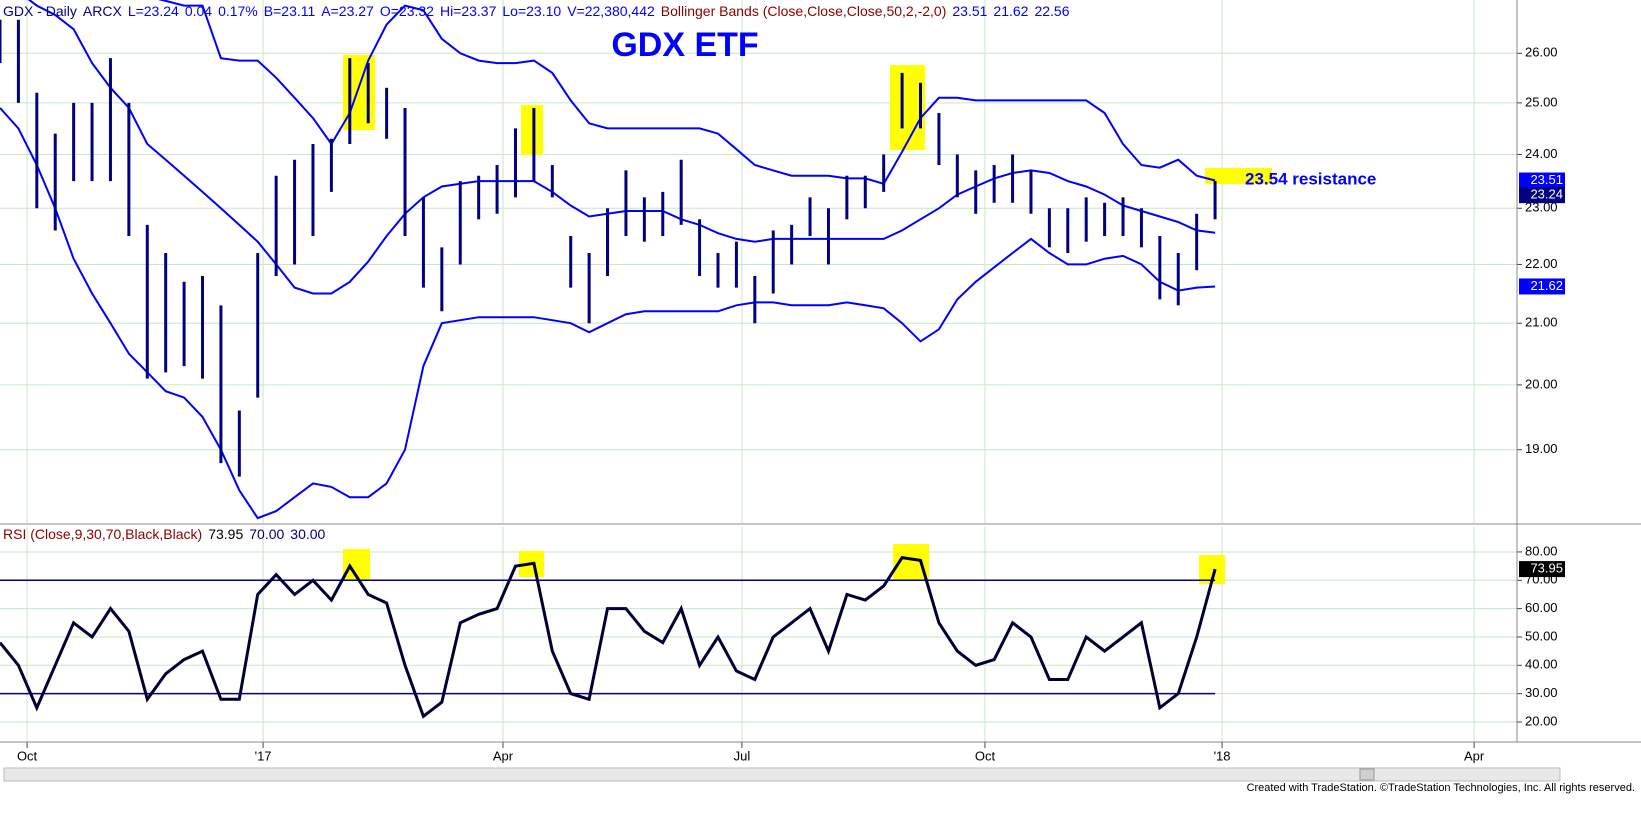 The image size is (1641, 833). I want to click on y-tick-label: 30.00, so click(1541, 692).